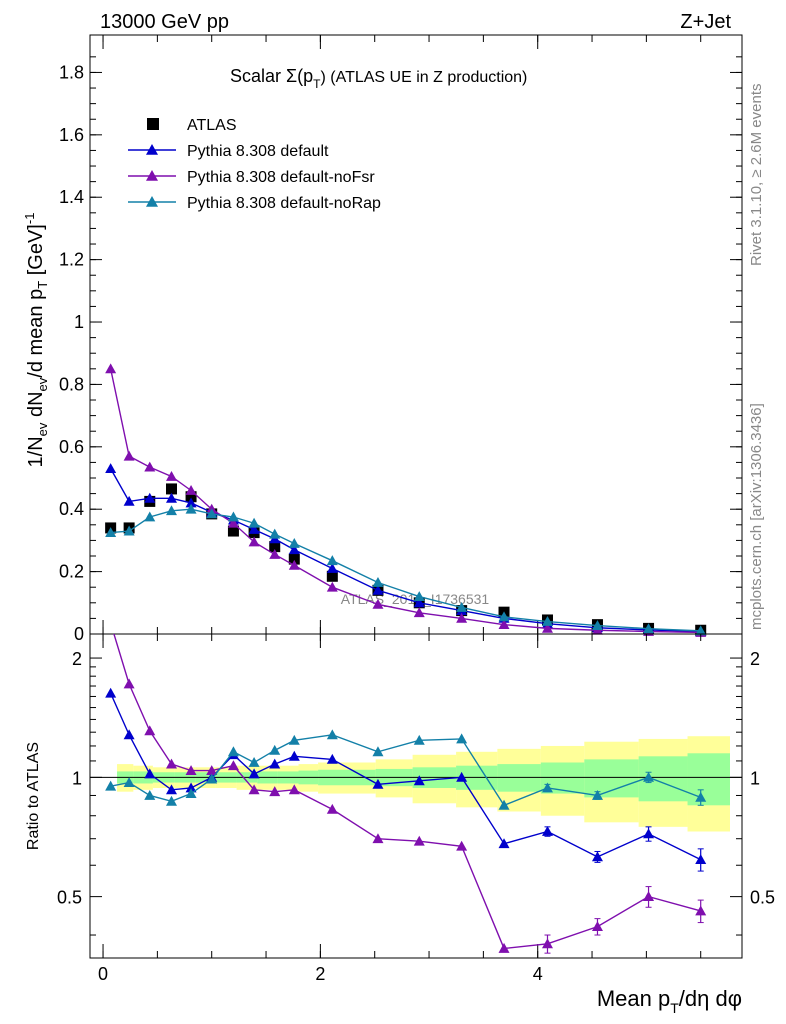 The image size is (786, 1024). What do you see at coordinates (71, 384) in the screenshot?
I see `y-tick-label: 0.8` at bounding box center [71, 384].